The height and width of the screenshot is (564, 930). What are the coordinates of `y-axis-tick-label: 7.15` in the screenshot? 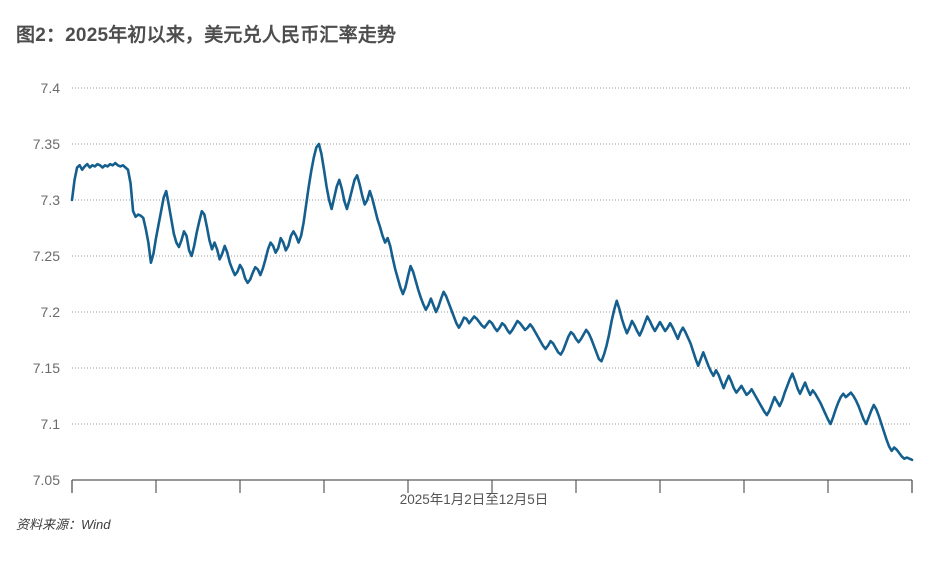 It's located at (46, 368).